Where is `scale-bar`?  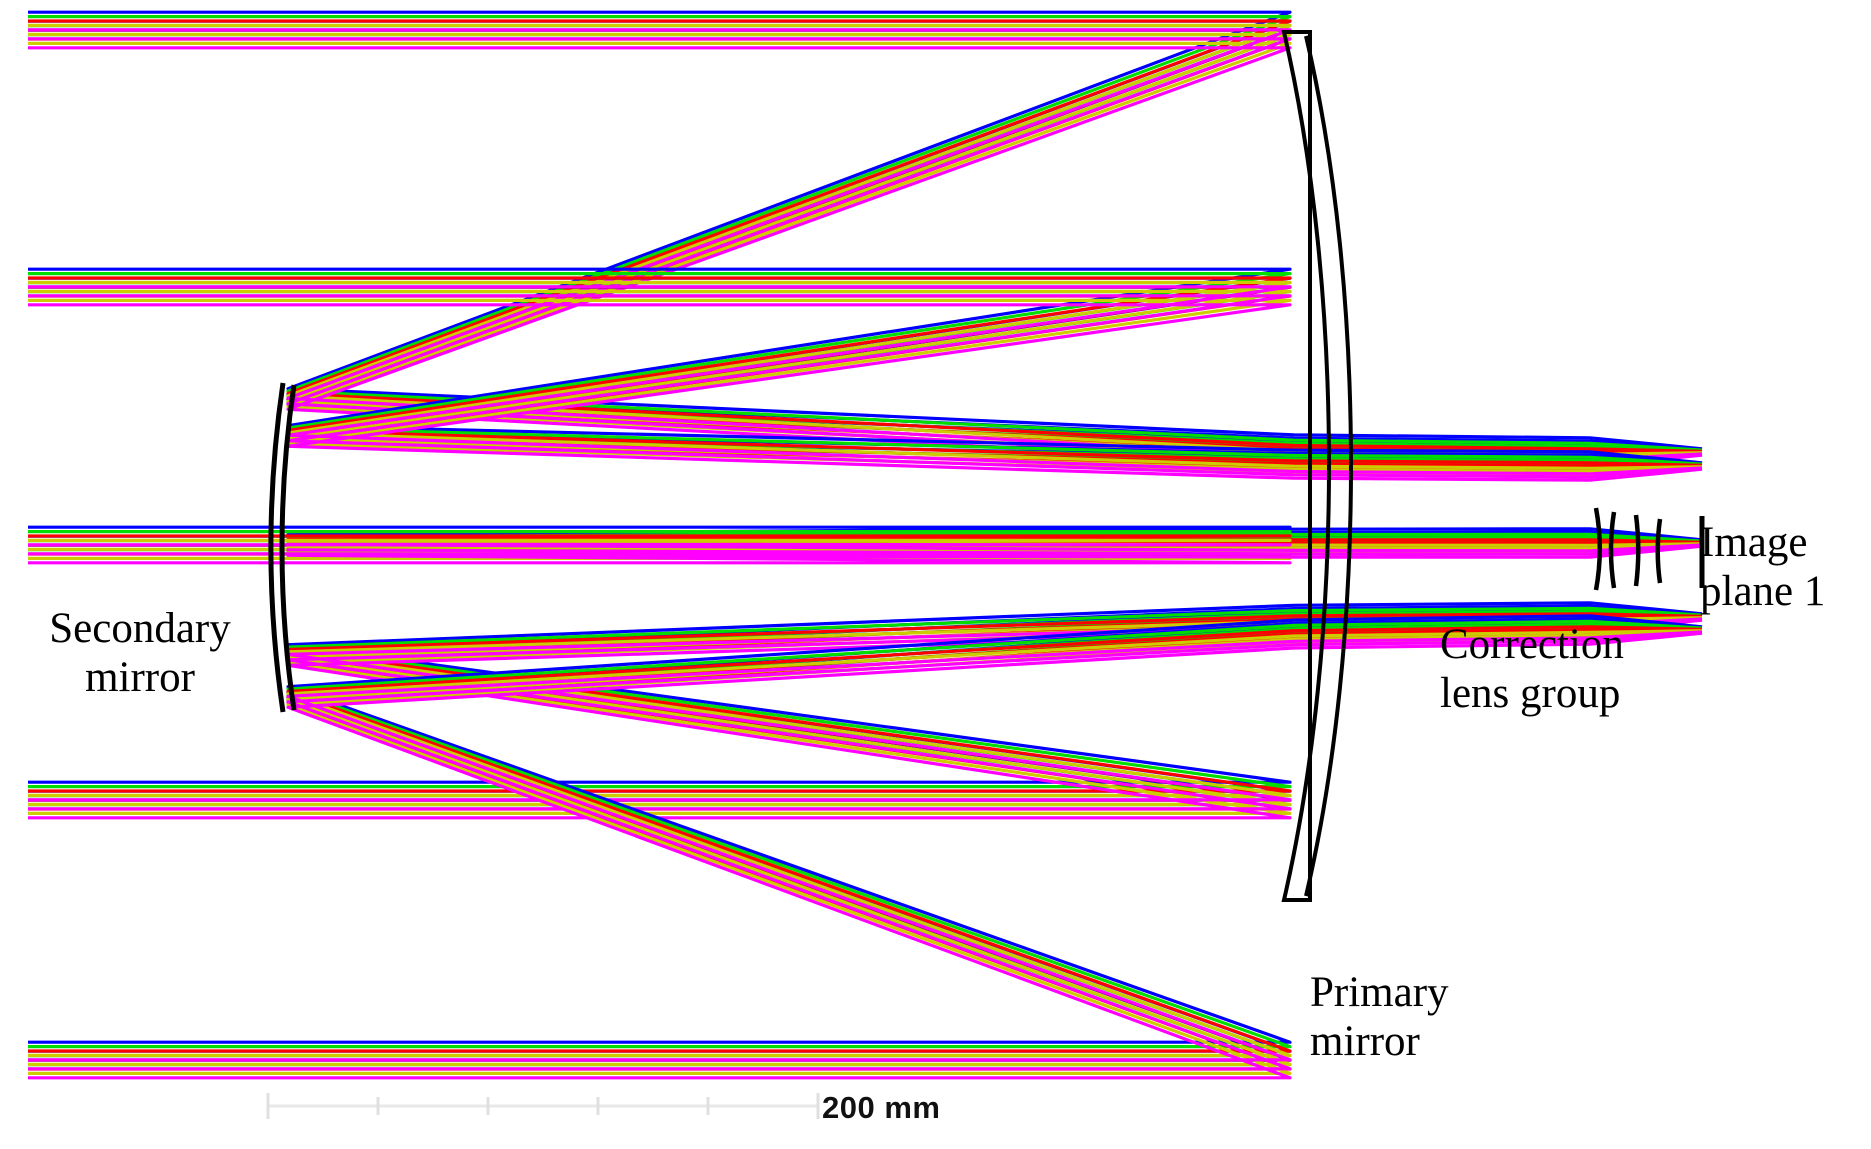
scale-bar is located at coordinates (543, 1106).